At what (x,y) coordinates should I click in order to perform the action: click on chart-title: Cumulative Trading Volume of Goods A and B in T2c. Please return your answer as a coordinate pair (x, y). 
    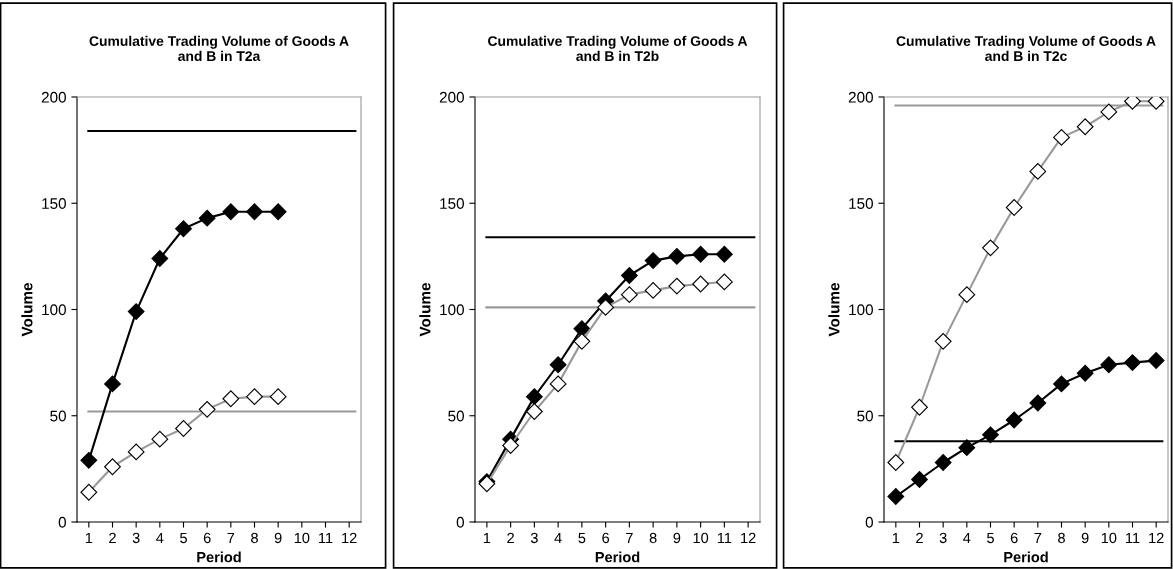
    Looking at the image, I should click on (1026, 48).